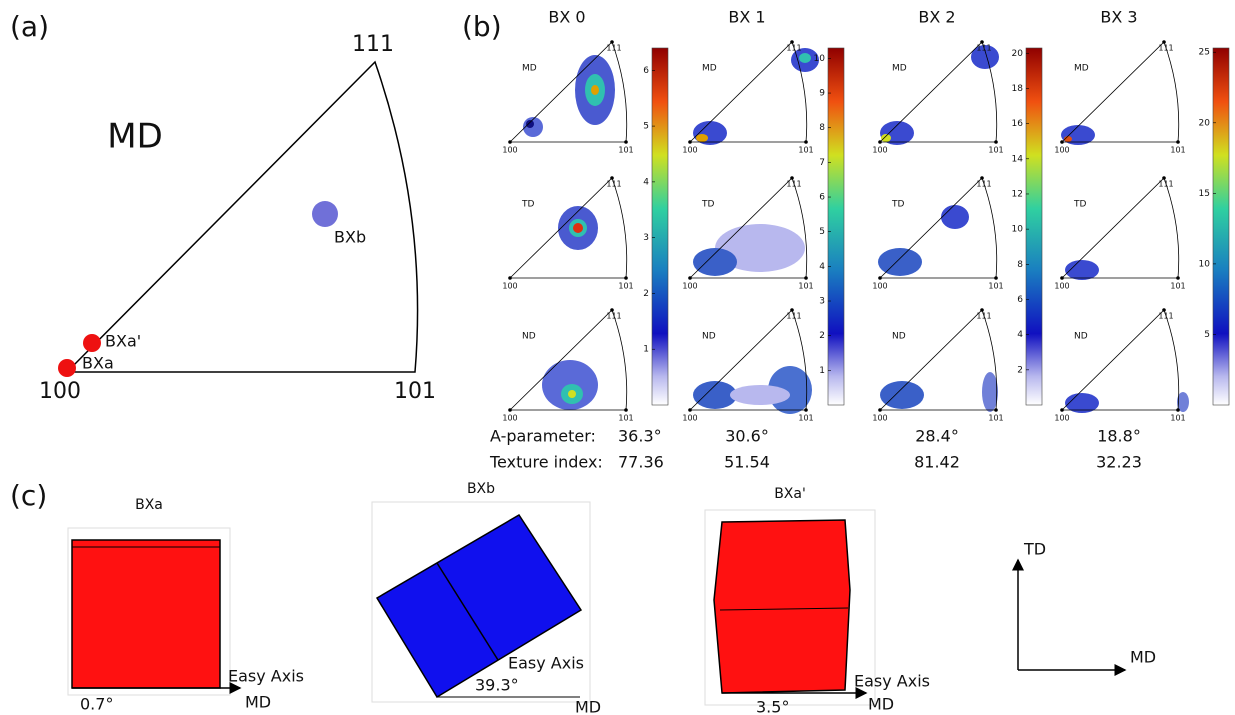  Describe the element at coordinates (1018, 159) in the screenshot. I see `colorbar-tick-label: 14` at that location.